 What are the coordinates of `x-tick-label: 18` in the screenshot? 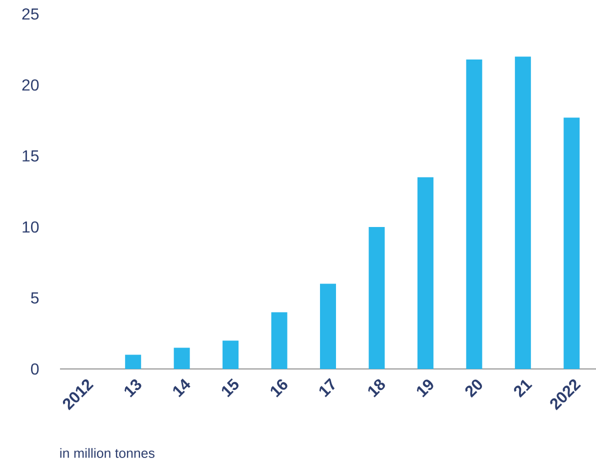 It's located at (376, 388).